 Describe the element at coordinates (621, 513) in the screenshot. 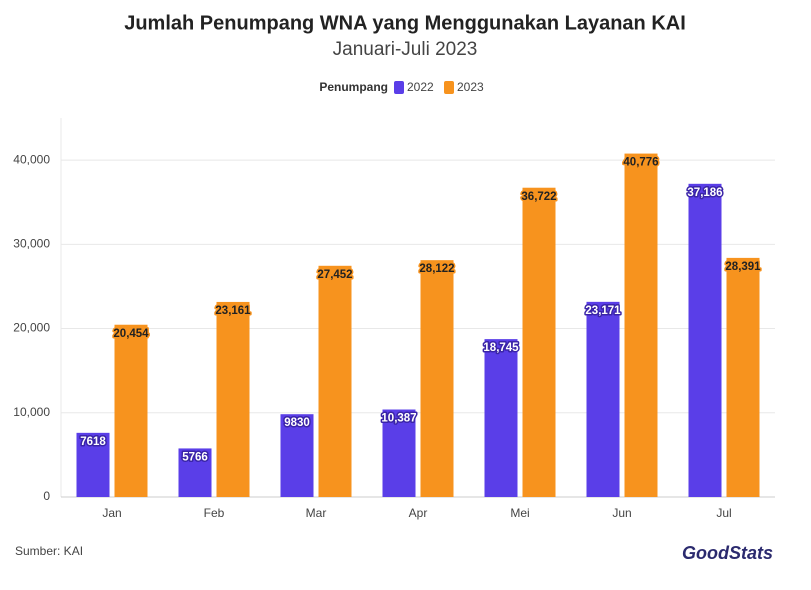

I see `x-tick-label: Jun` at that location.